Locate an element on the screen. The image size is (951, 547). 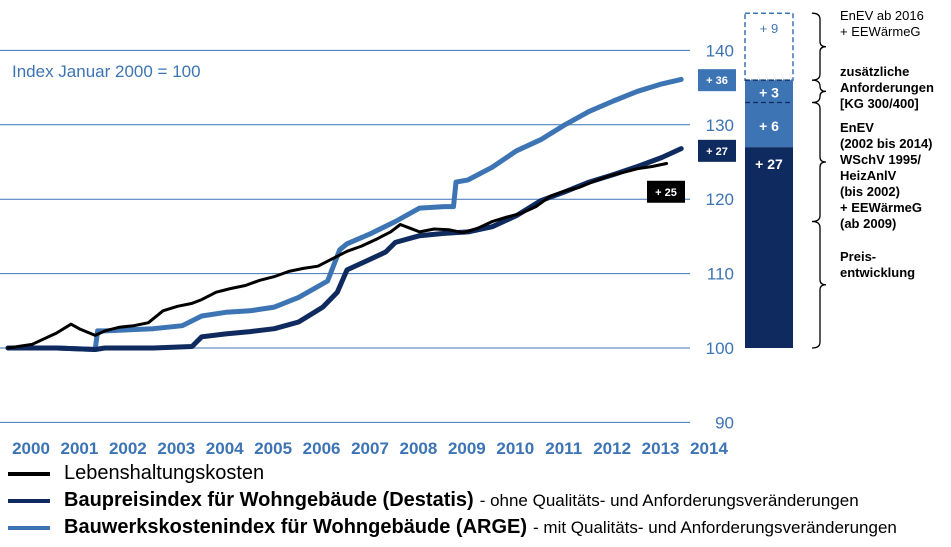
x-tick-label-2001: 2001 is located at coordinates (80, 448).